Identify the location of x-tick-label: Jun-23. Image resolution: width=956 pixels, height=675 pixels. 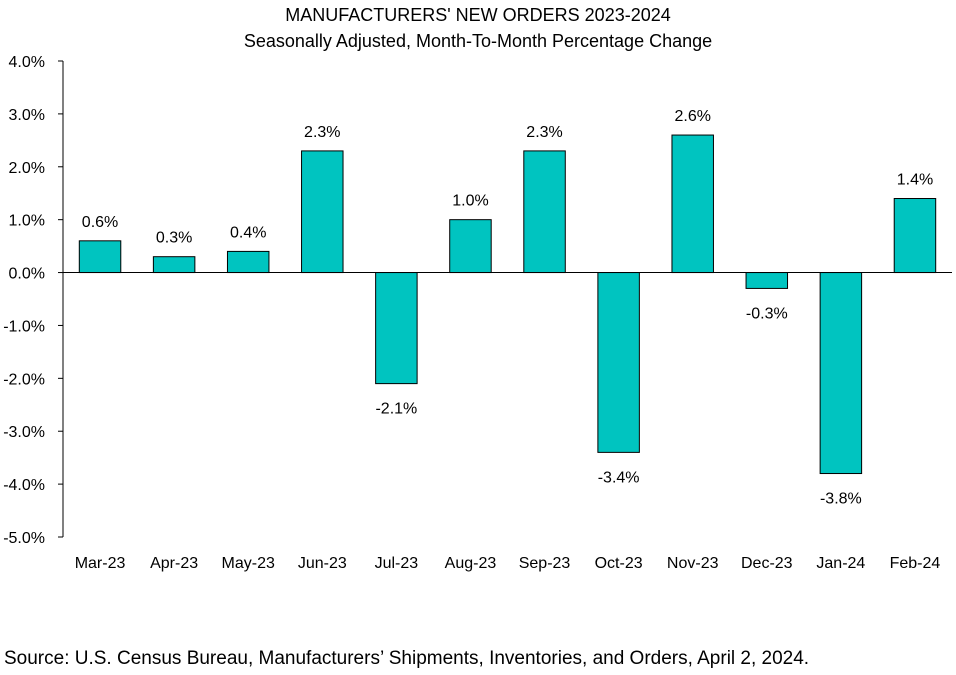
(322, 563).